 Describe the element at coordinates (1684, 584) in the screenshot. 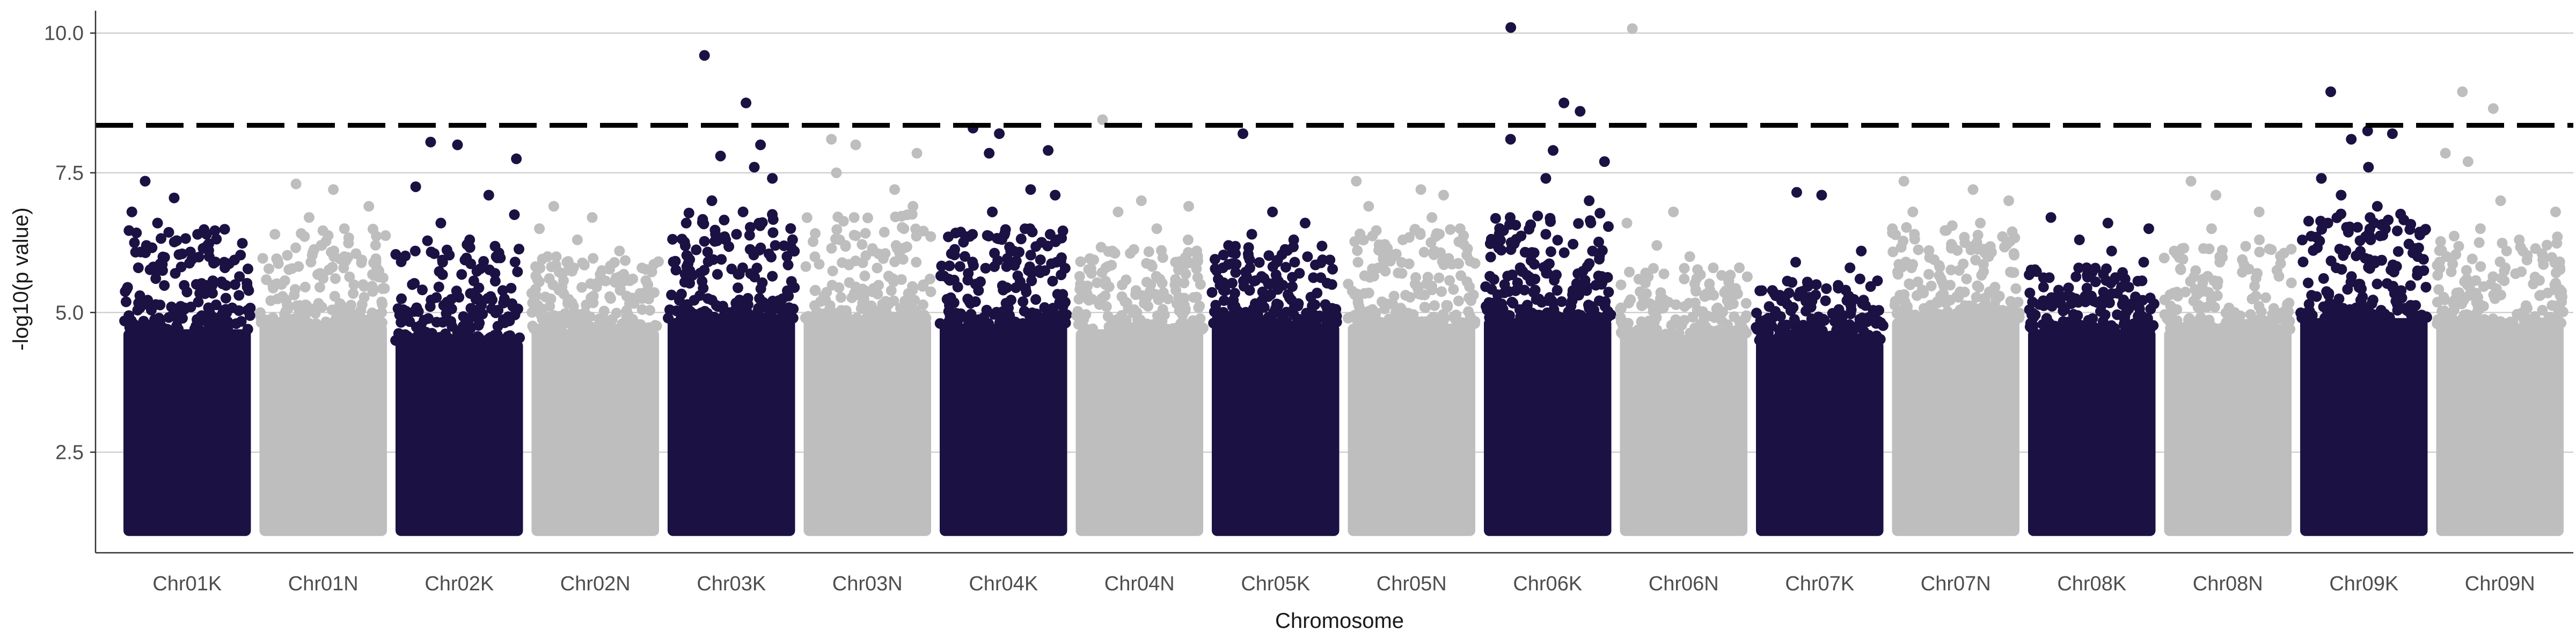

I see `x-tick-label: Chr06N` at that location.